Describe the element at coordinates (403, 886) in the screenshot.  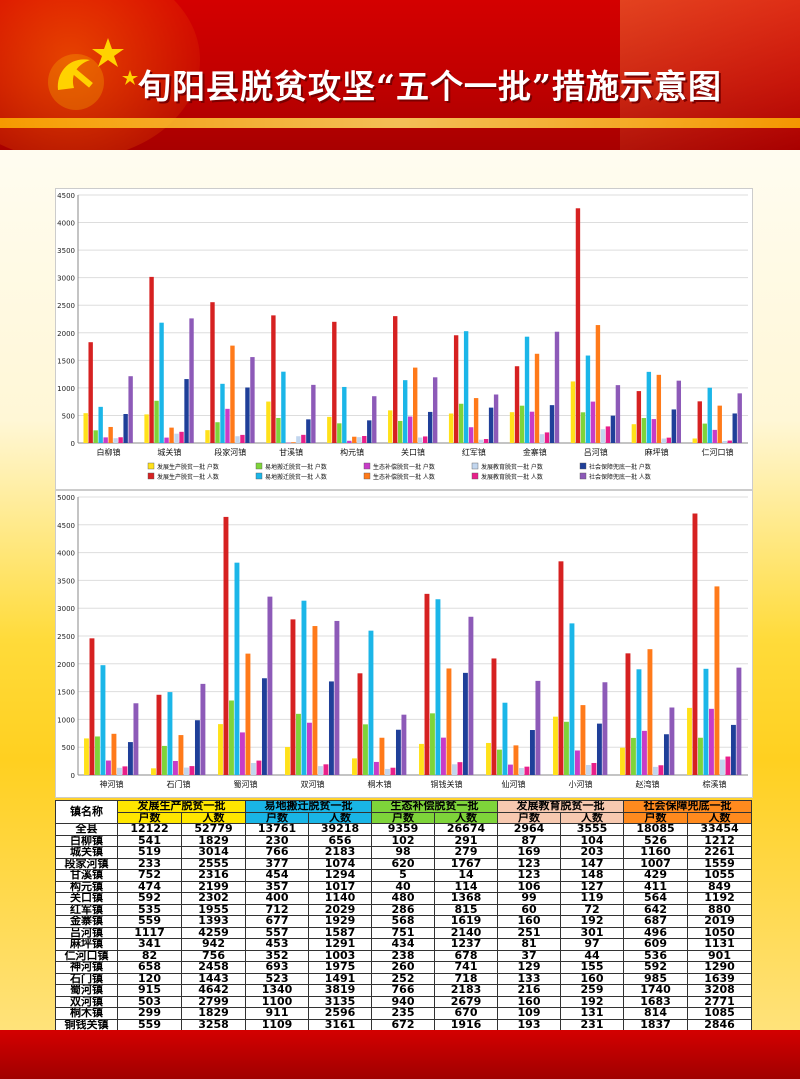
I see `table-row: 构元镇 474 2199 357 1017 40 114 106 127 411 849` at that location.